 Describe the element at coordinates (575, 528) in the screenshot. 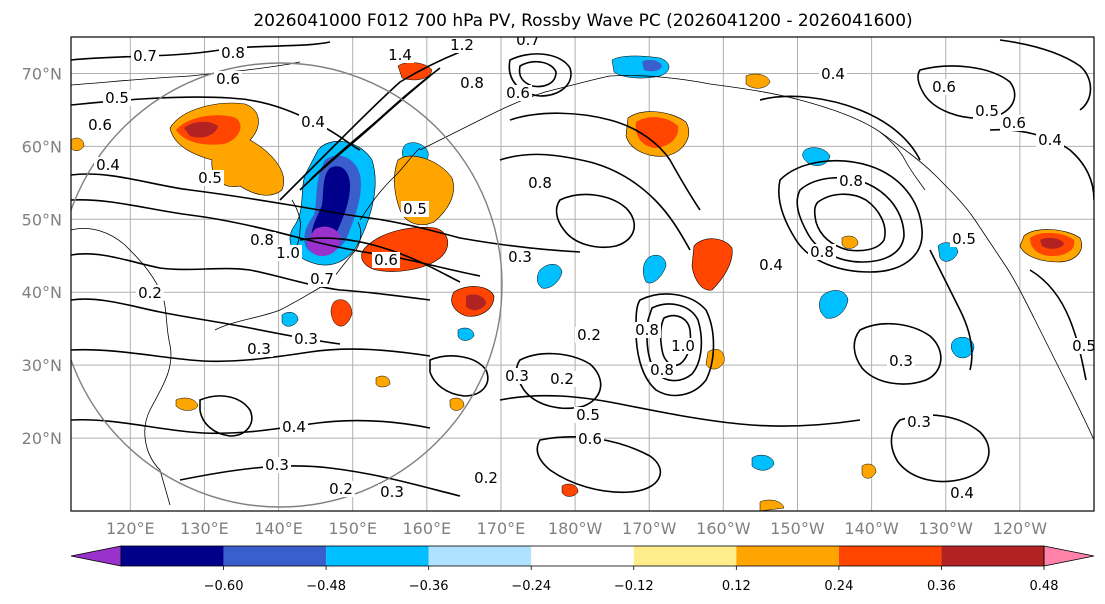

I see `longitude-label: 180°W` at that location.